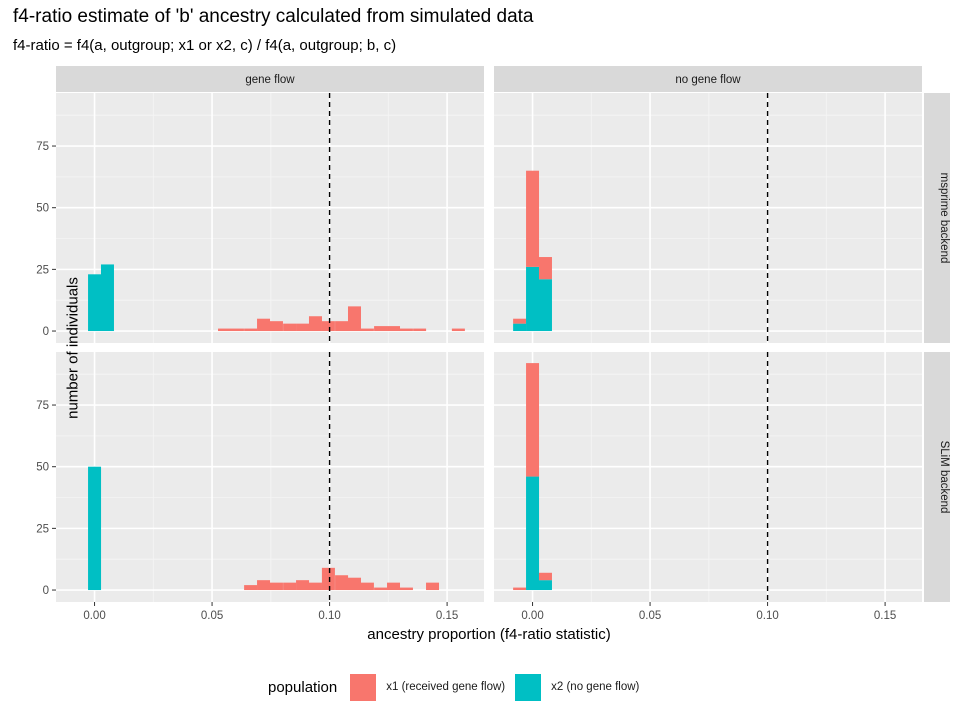  I want to click on legend-label-x2: x2 (no gene flow), so click(595, 687).